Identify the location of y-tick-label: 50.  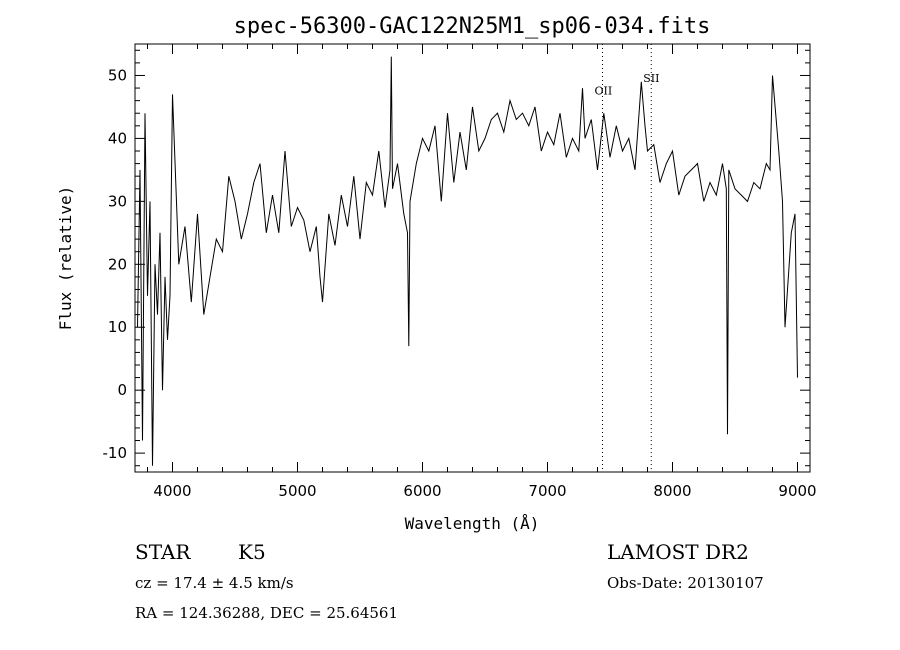
(117, 75).